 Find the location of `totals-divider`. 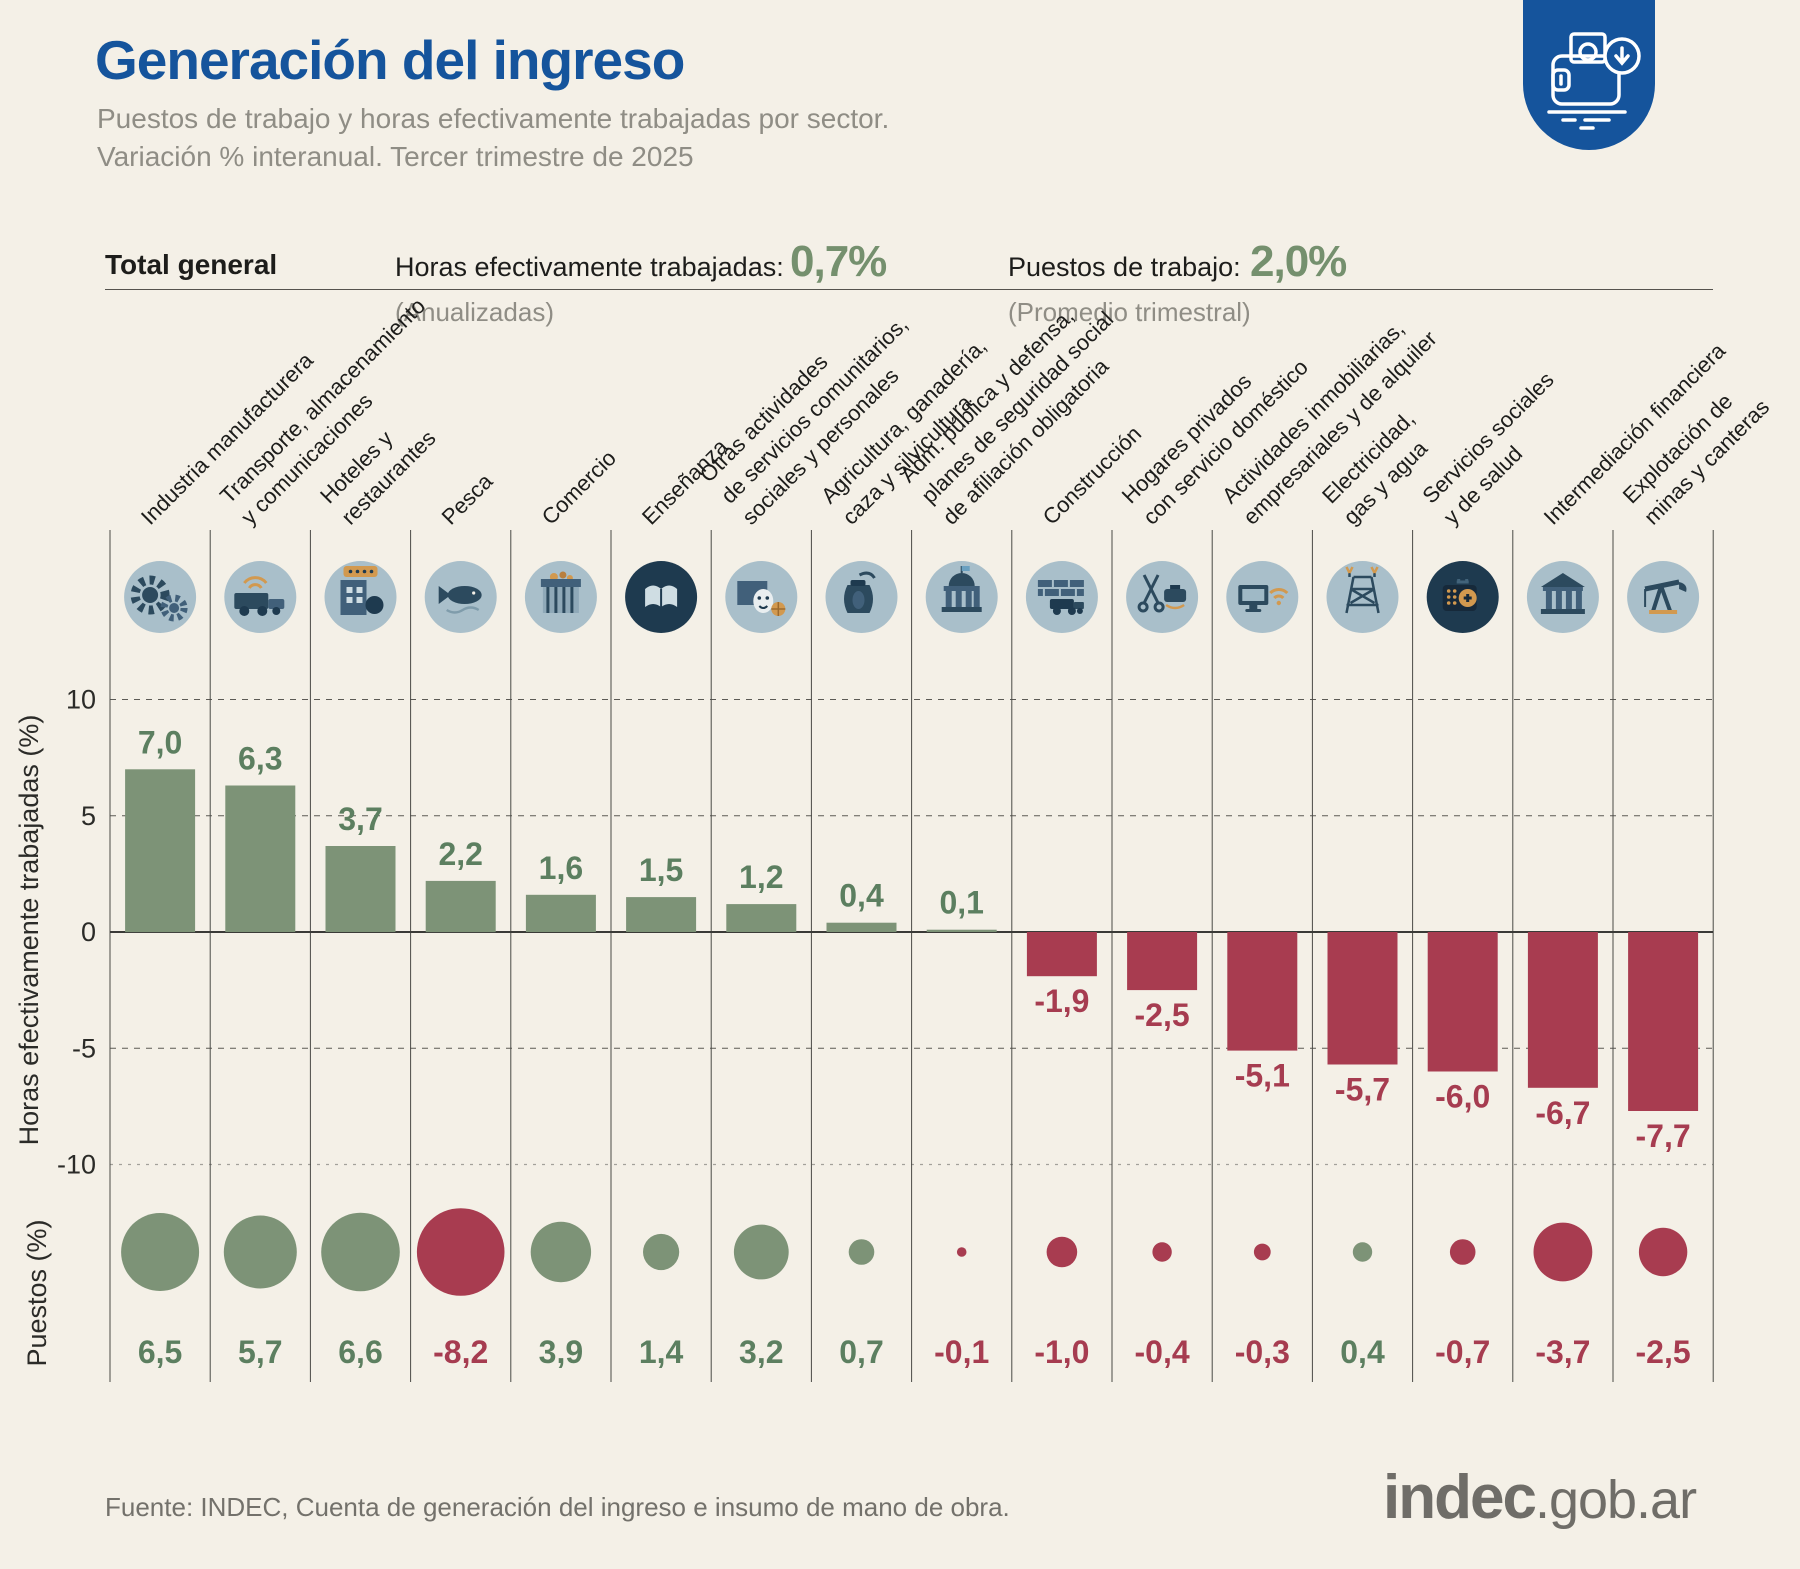

totals-divider is located at coordinates (909, 289).